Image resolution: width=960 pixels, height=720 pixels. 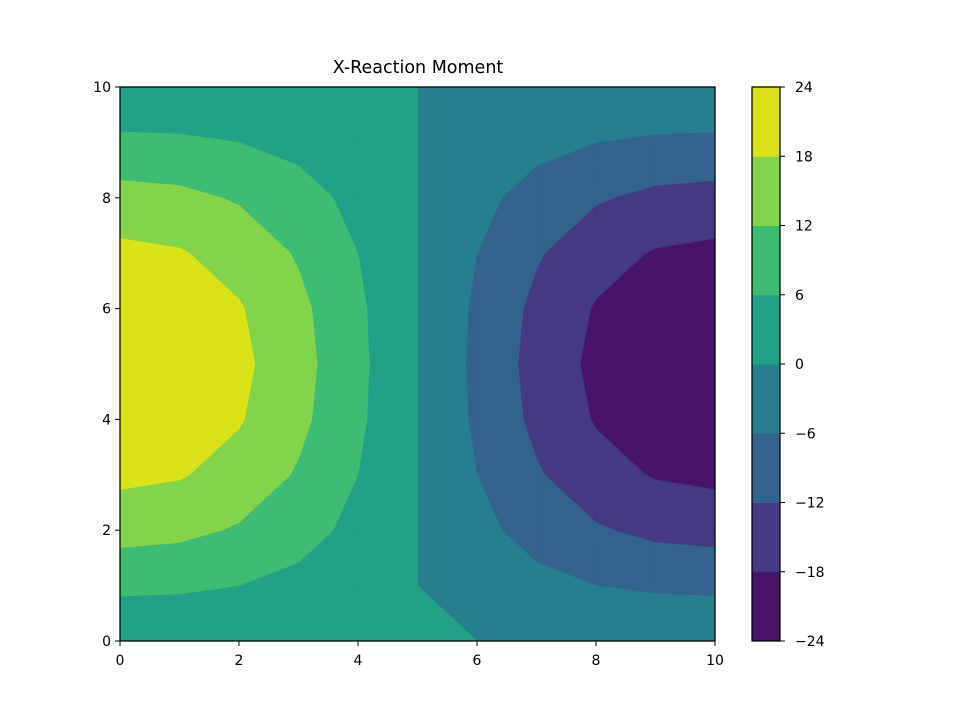 I want to click on colorbar-tick-label: −12, so click(x=810, y=504).